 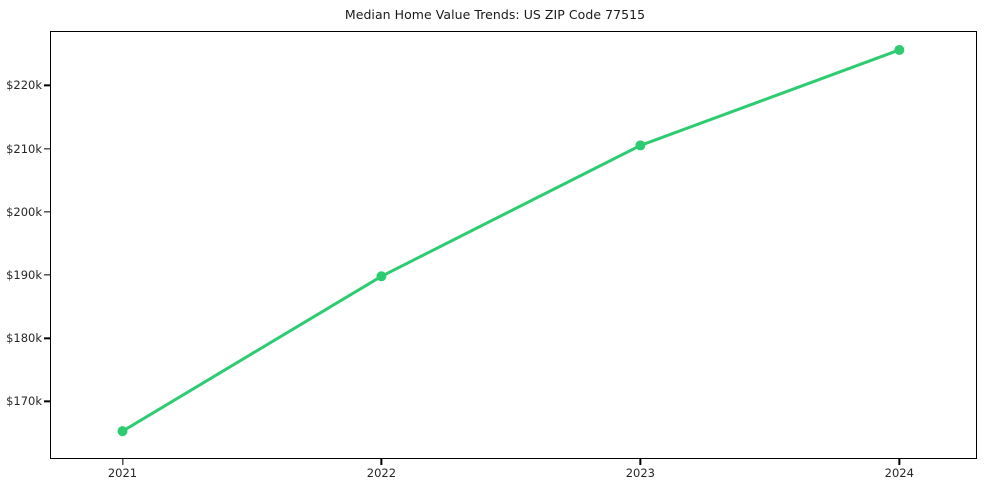 I want to click on y-axis-tick-label: $210k, so click(x=24, y=148).